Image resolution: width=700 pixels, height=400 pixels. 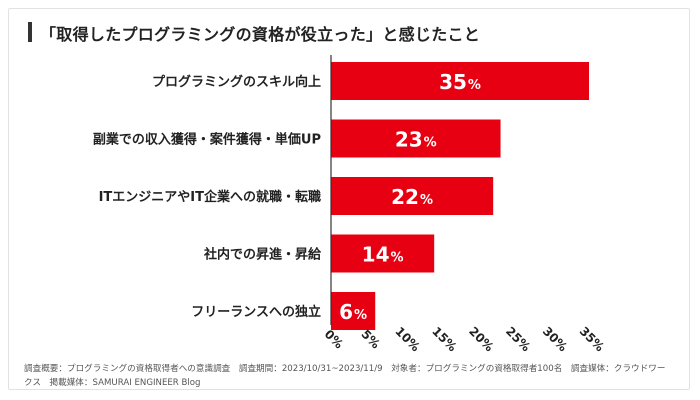 I want to click on x-tick-label: 15%, so click(x=444, y=339).